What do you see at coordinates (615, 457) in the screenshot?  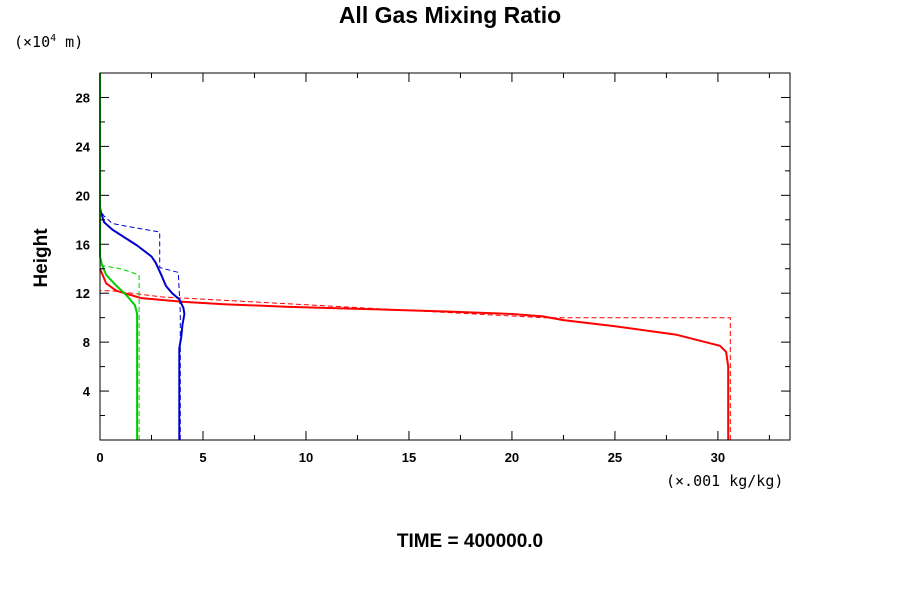 I see `x-tick-label: 25` at bounding box center [615, 457].